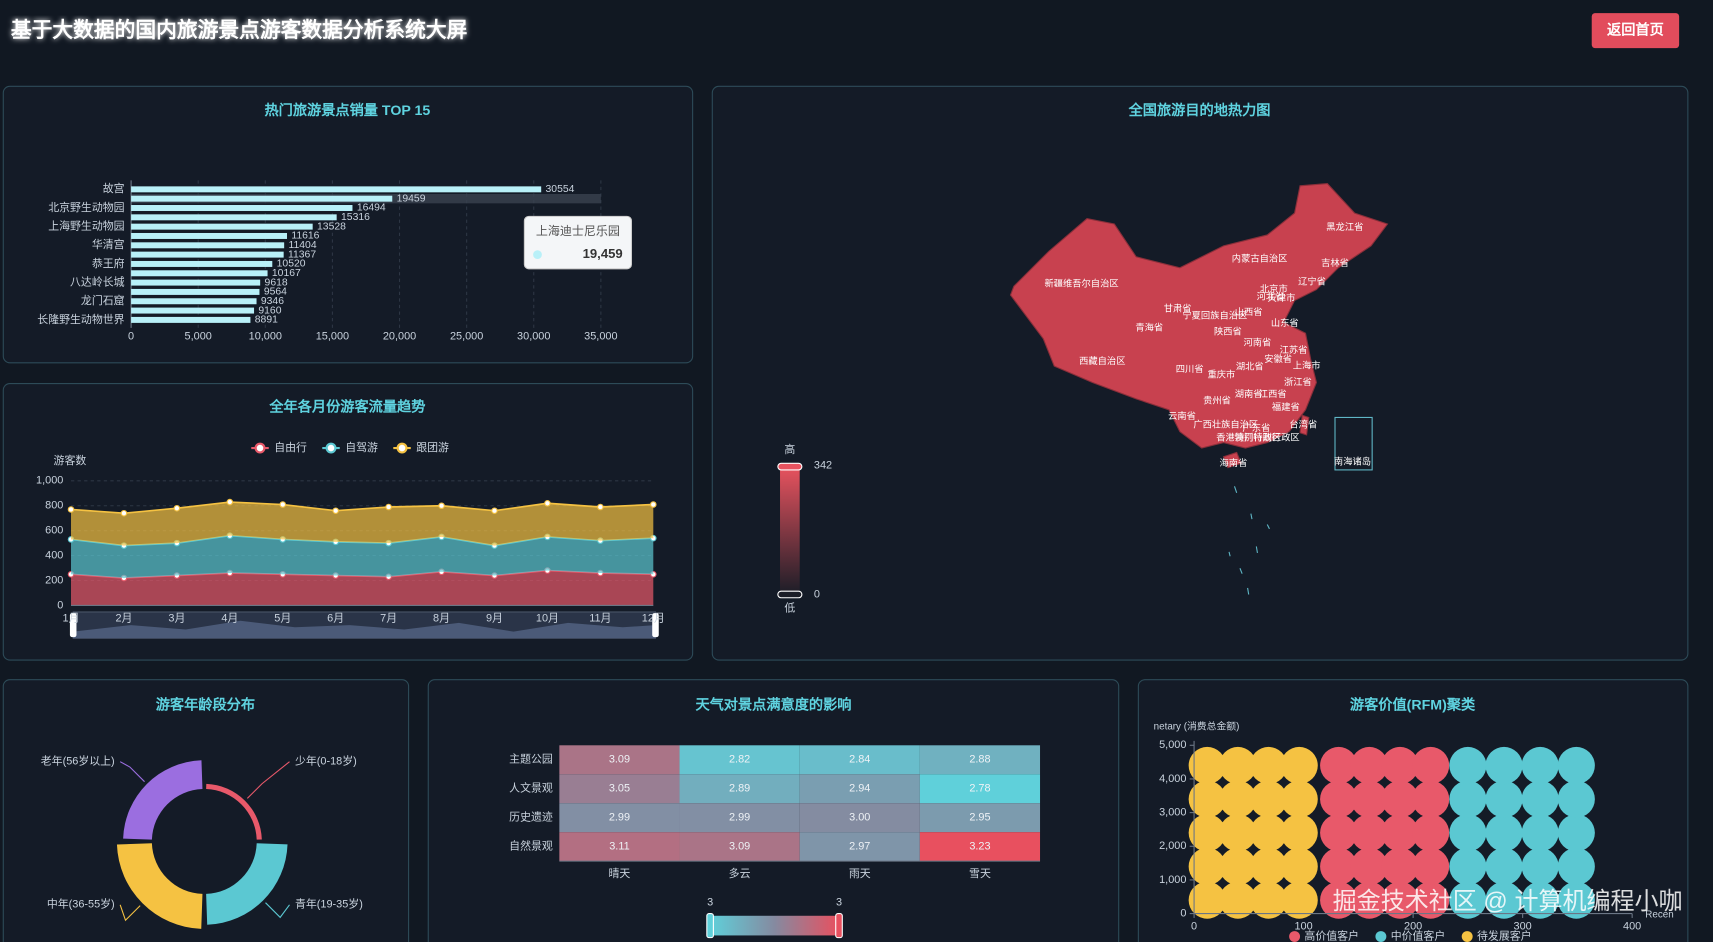 The image size is (1713, 942). Describe the element at coordinates (269, 310) in the screenshot. I see `value-label: 9160` at that location.